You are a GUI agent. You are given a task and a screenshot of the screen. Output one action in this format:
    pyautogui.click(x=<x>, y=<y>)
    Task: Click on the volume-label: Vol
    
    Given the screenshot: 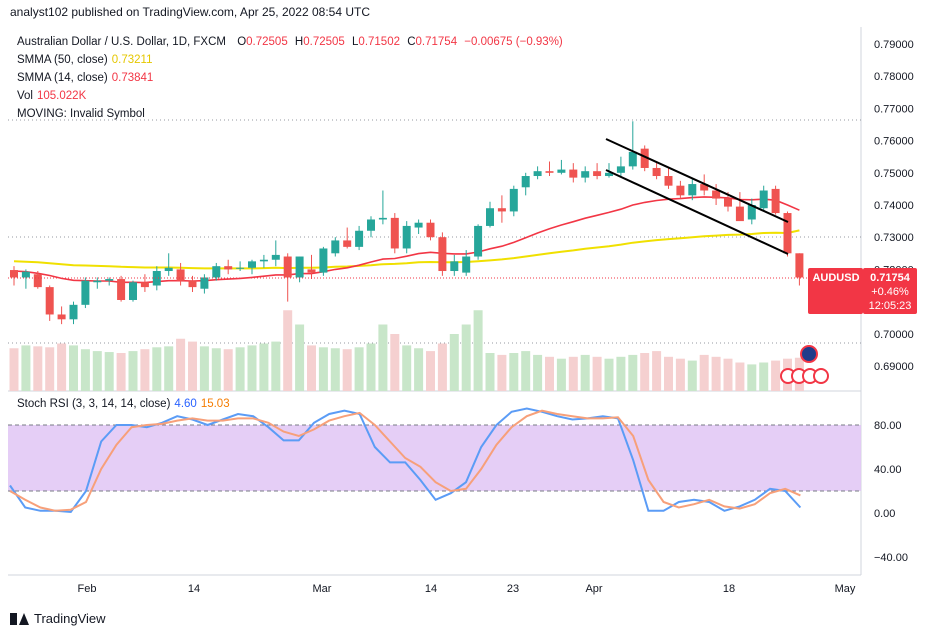 What is the action you would take?
    pyautogui.click(x=25, y=96)
    